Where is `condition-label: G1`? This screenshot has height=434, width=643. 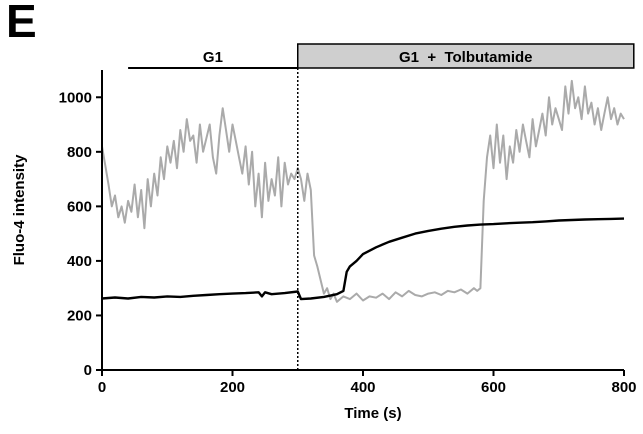
condition-label: G1 is located at coordinates (213, 57).